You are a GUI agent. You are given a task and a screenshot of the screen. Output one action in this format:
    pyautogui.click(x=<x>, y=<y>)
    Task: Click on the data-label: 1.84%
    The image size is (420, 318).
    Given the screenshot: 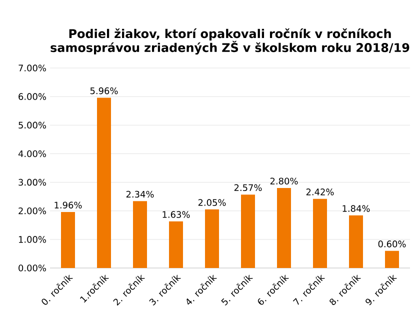 What is the action you would take?
    pyautogui.click(x=356, y=208)
    